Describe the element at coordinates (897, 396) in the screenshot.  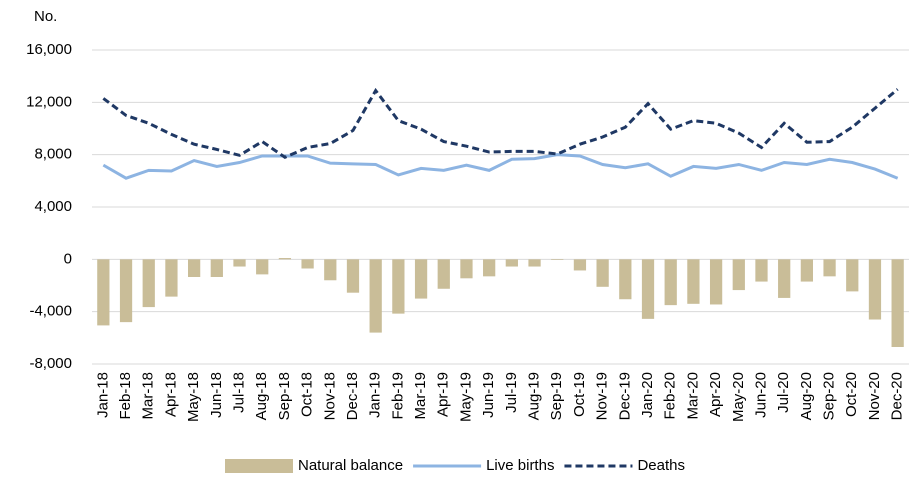
I see `x-tick-label: Dec-20` at that location.